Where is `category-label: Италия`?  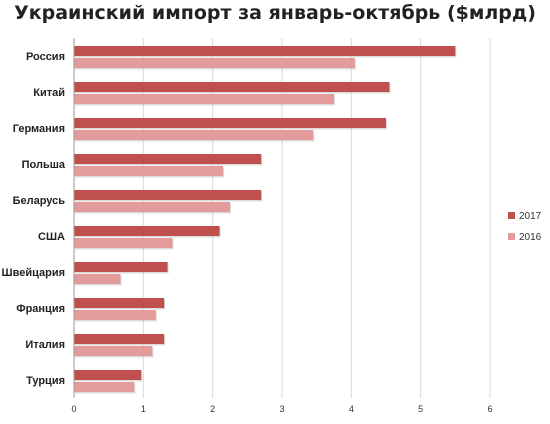 category-label: Италия is located at coordinates (45, 345).